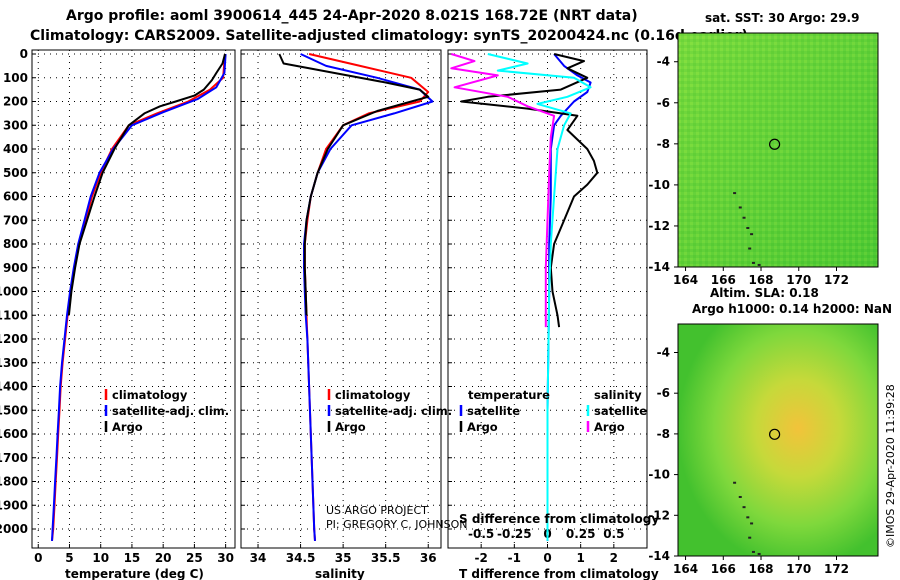 The image size is (900, 580). What do you see at coordinates (581, 534) in the screenshot?
I see `s-tick-label: 0.25` at bounding box center [581, 534].